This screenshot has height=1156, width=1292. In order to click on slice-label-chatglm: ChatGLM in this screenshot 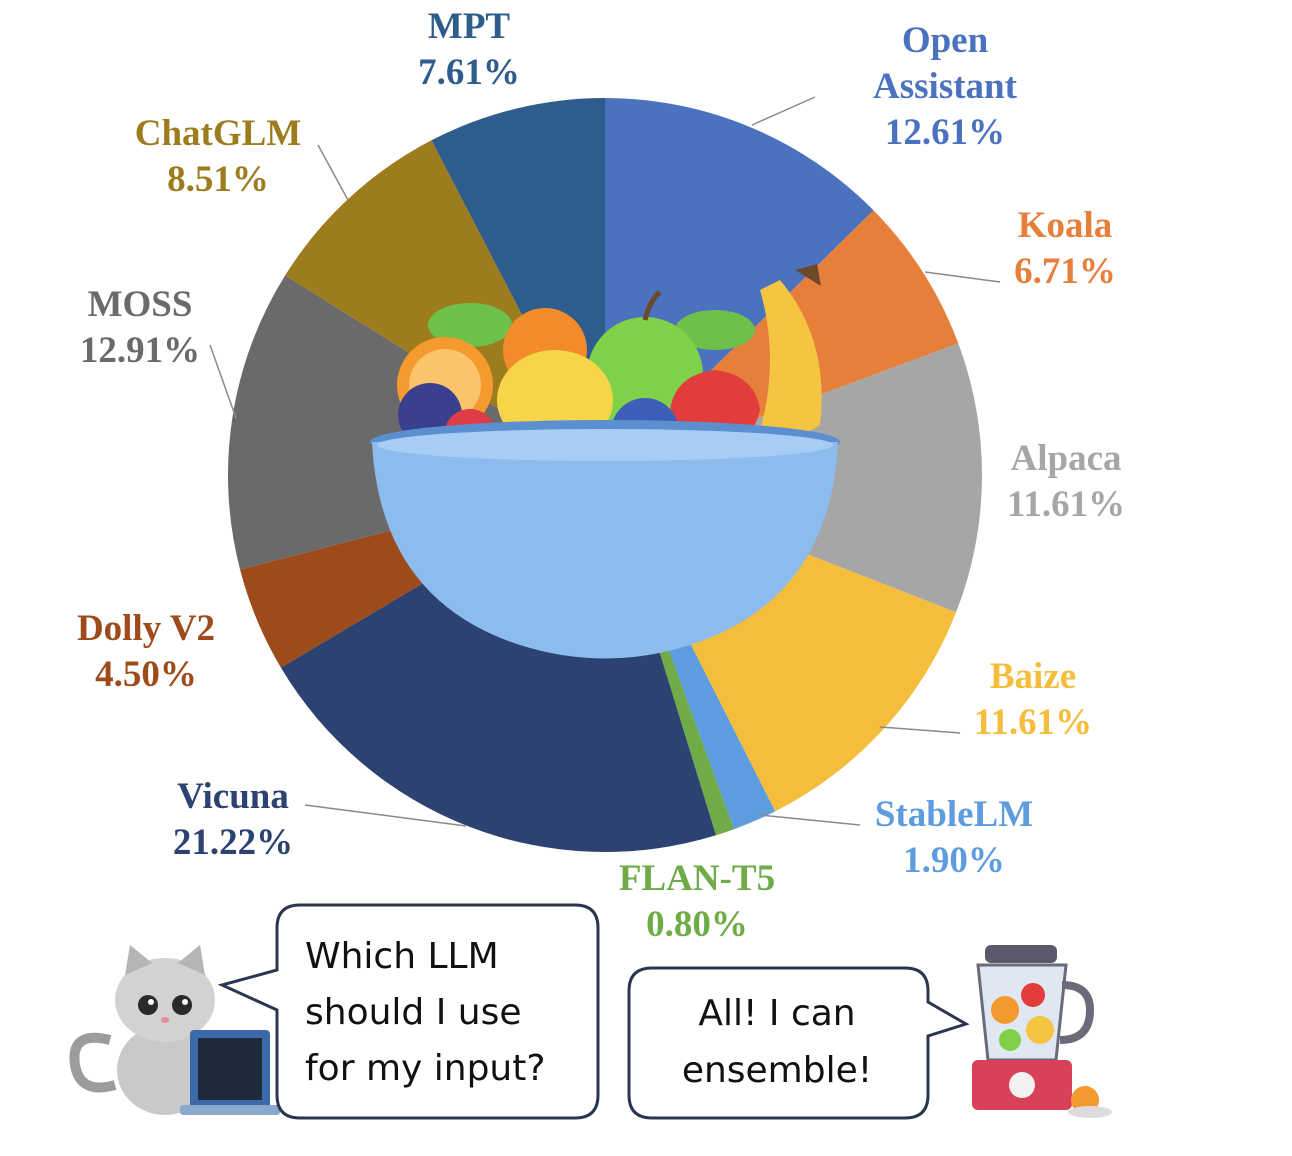, I will do `click(218, 133)`.